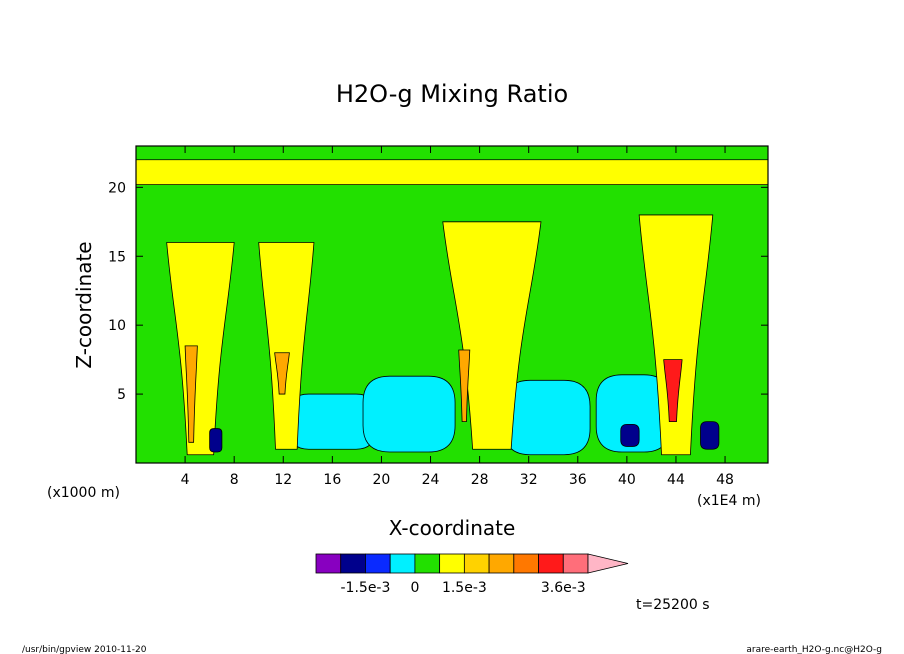  Describe the element at coordinates (729, 501) in the screenshot. I see `x-unit-right: (x1E4 m)` at that location.